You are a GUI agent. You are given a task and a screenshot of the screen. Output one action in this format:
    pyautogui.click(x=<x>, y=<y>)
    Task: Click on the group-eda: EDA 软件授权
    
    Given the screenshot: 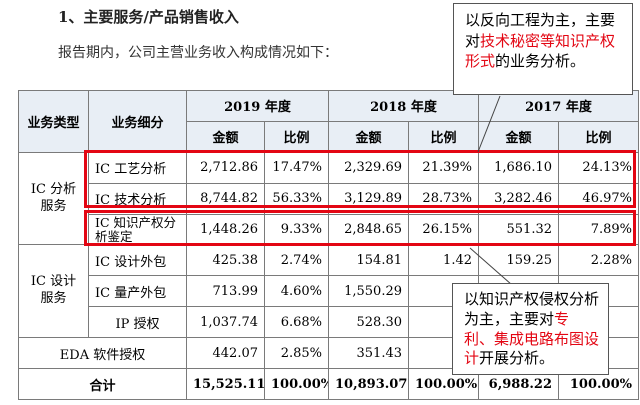 What is the action you would take?
    pyautogui.click(x=102, y=353)
    